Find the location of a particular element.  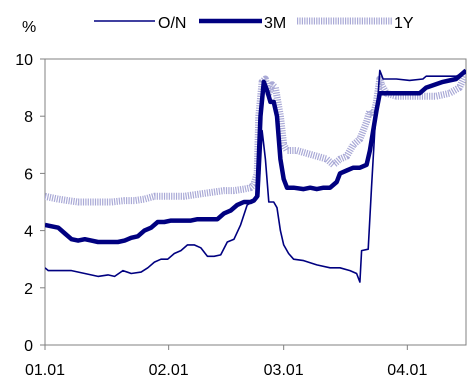

x-tick-label: 02.01 is located at coordinates (169, 370).